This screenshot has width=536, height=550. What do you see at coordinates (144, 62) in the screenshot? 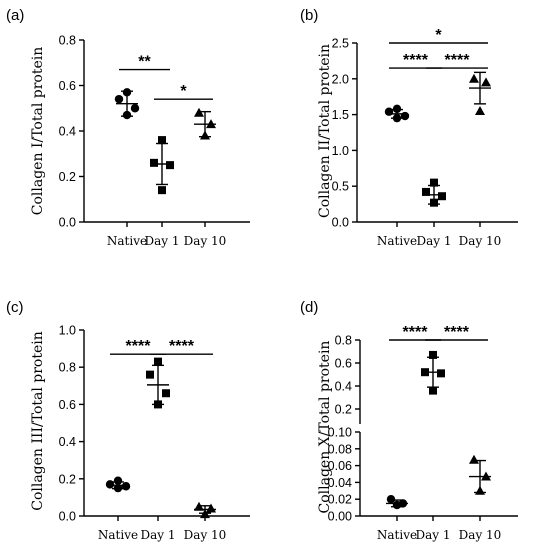
I see `significance-label: **` at bounding box center [144, 62].